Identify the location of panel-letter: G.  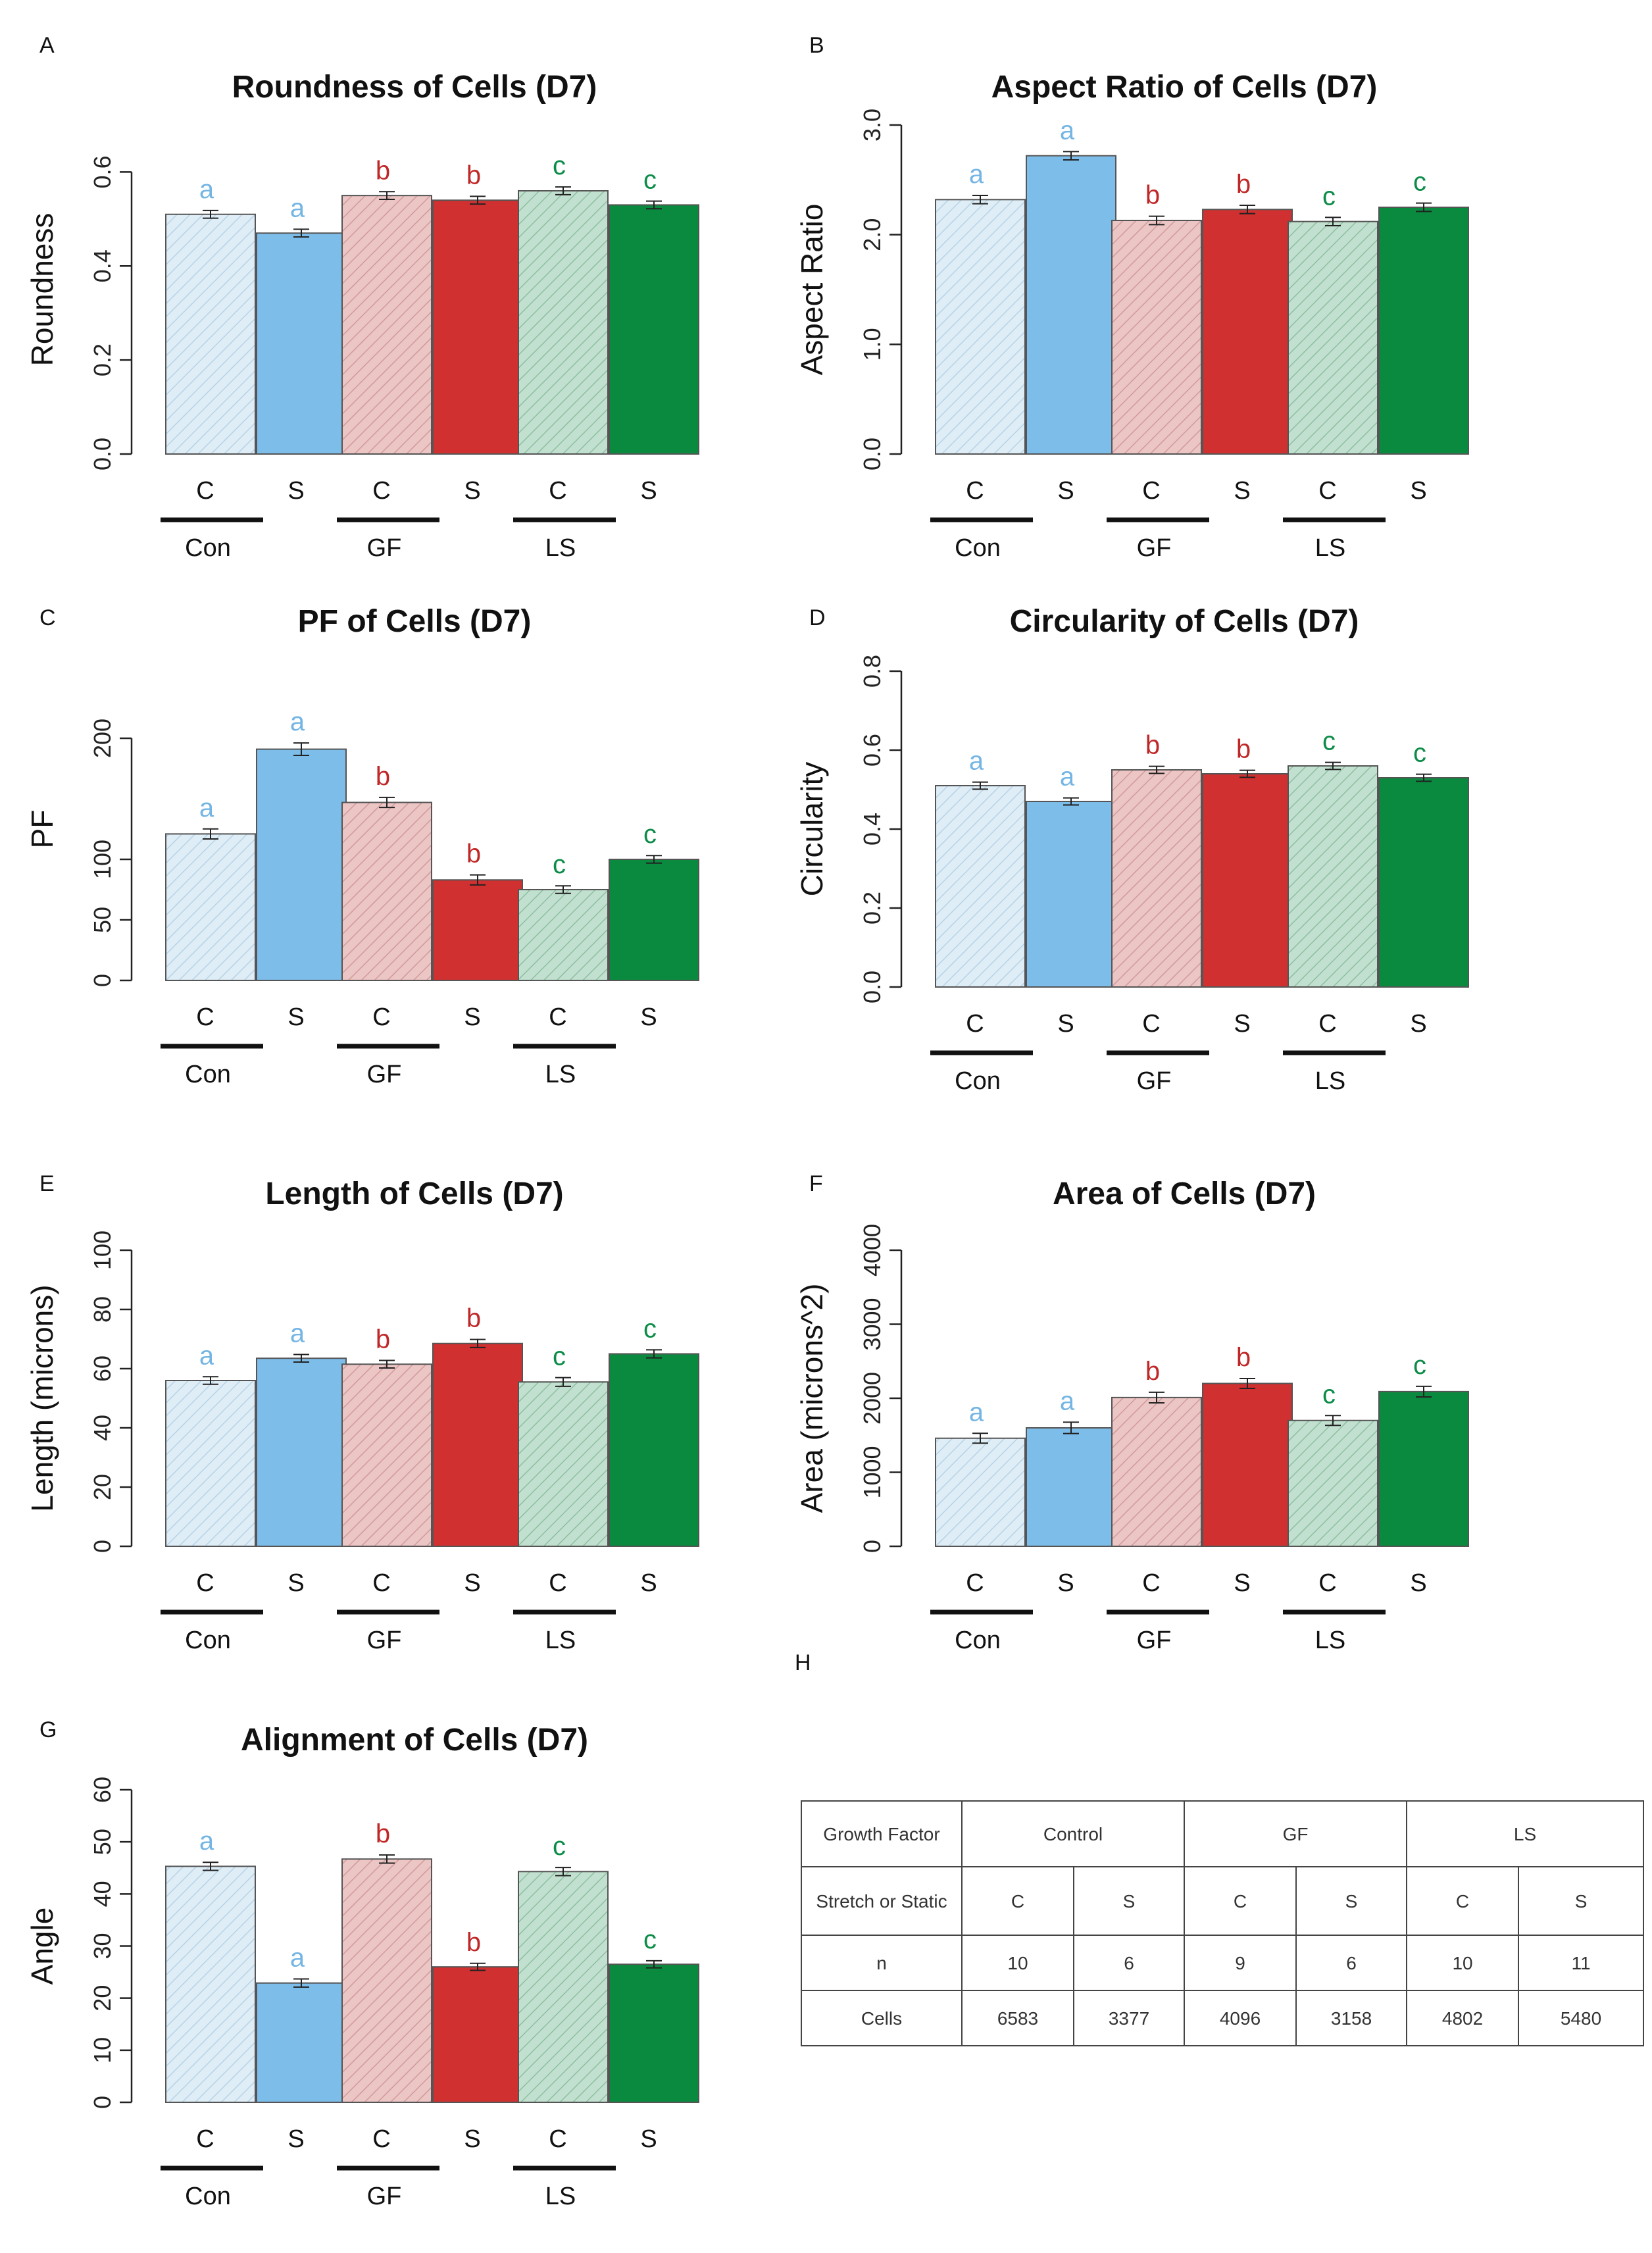
(48, 1730).